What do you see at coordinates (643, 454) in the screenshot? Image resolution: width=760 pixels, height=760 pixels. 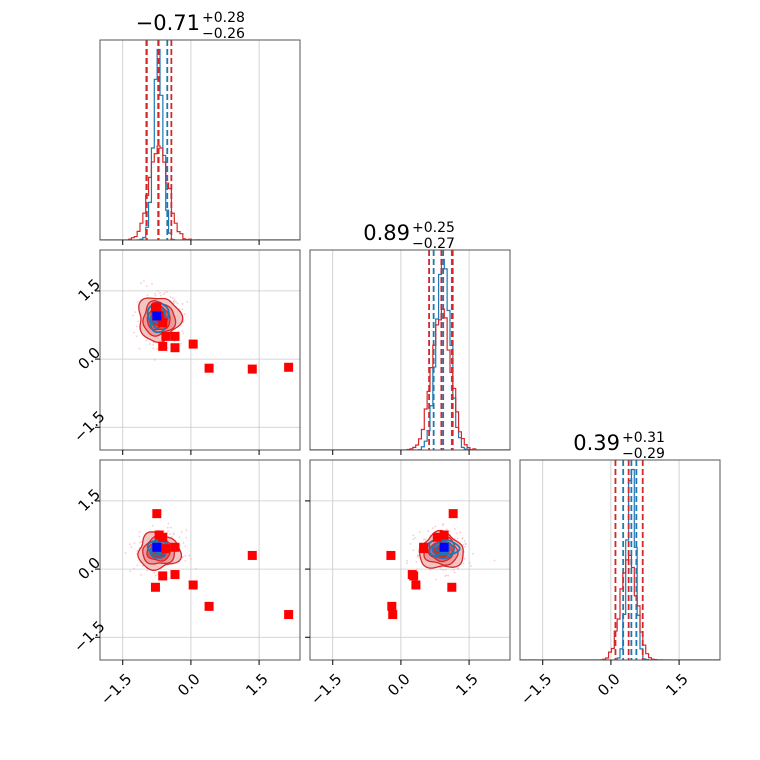 I see `title-minus: −0.29` at bounding box center [643, 454].